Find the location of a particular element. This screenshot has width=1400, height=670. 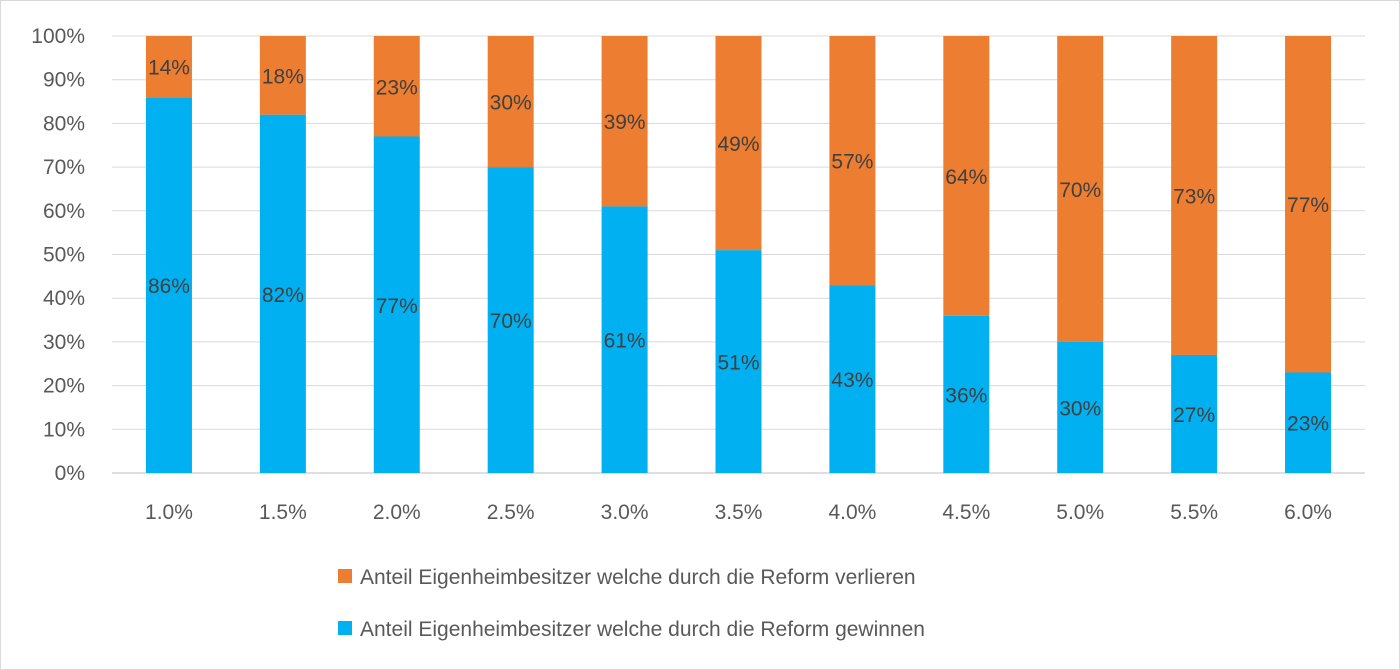

y-tick-label: 60% is located at coordinates (64, 211).